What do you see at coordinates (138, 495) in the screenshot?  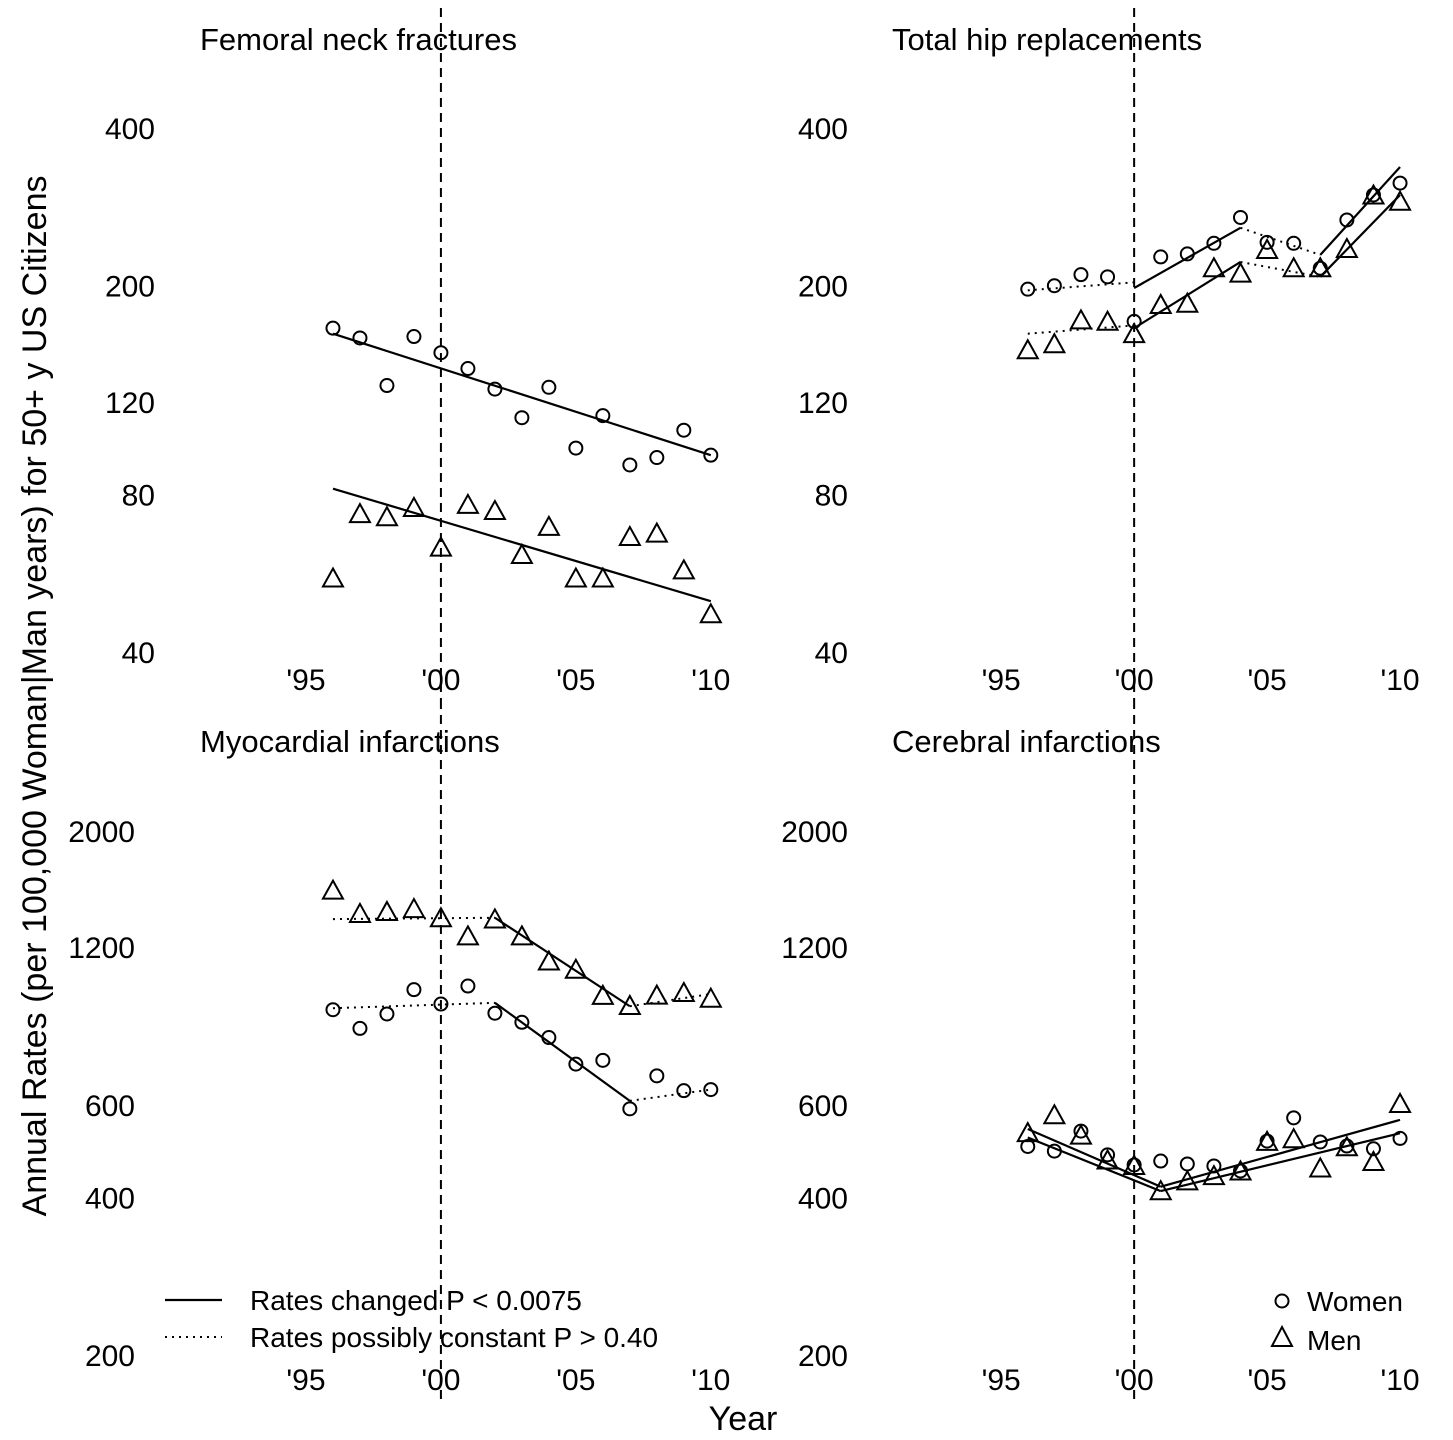 I see `femoral-neck-fractures-y-tick-label: 80` at bounding box center [138, 495].